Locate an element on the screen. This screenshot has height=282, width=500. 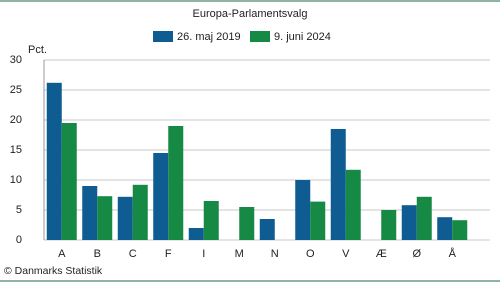
y-tick-label: 20 is located at coordinates (16, 120).